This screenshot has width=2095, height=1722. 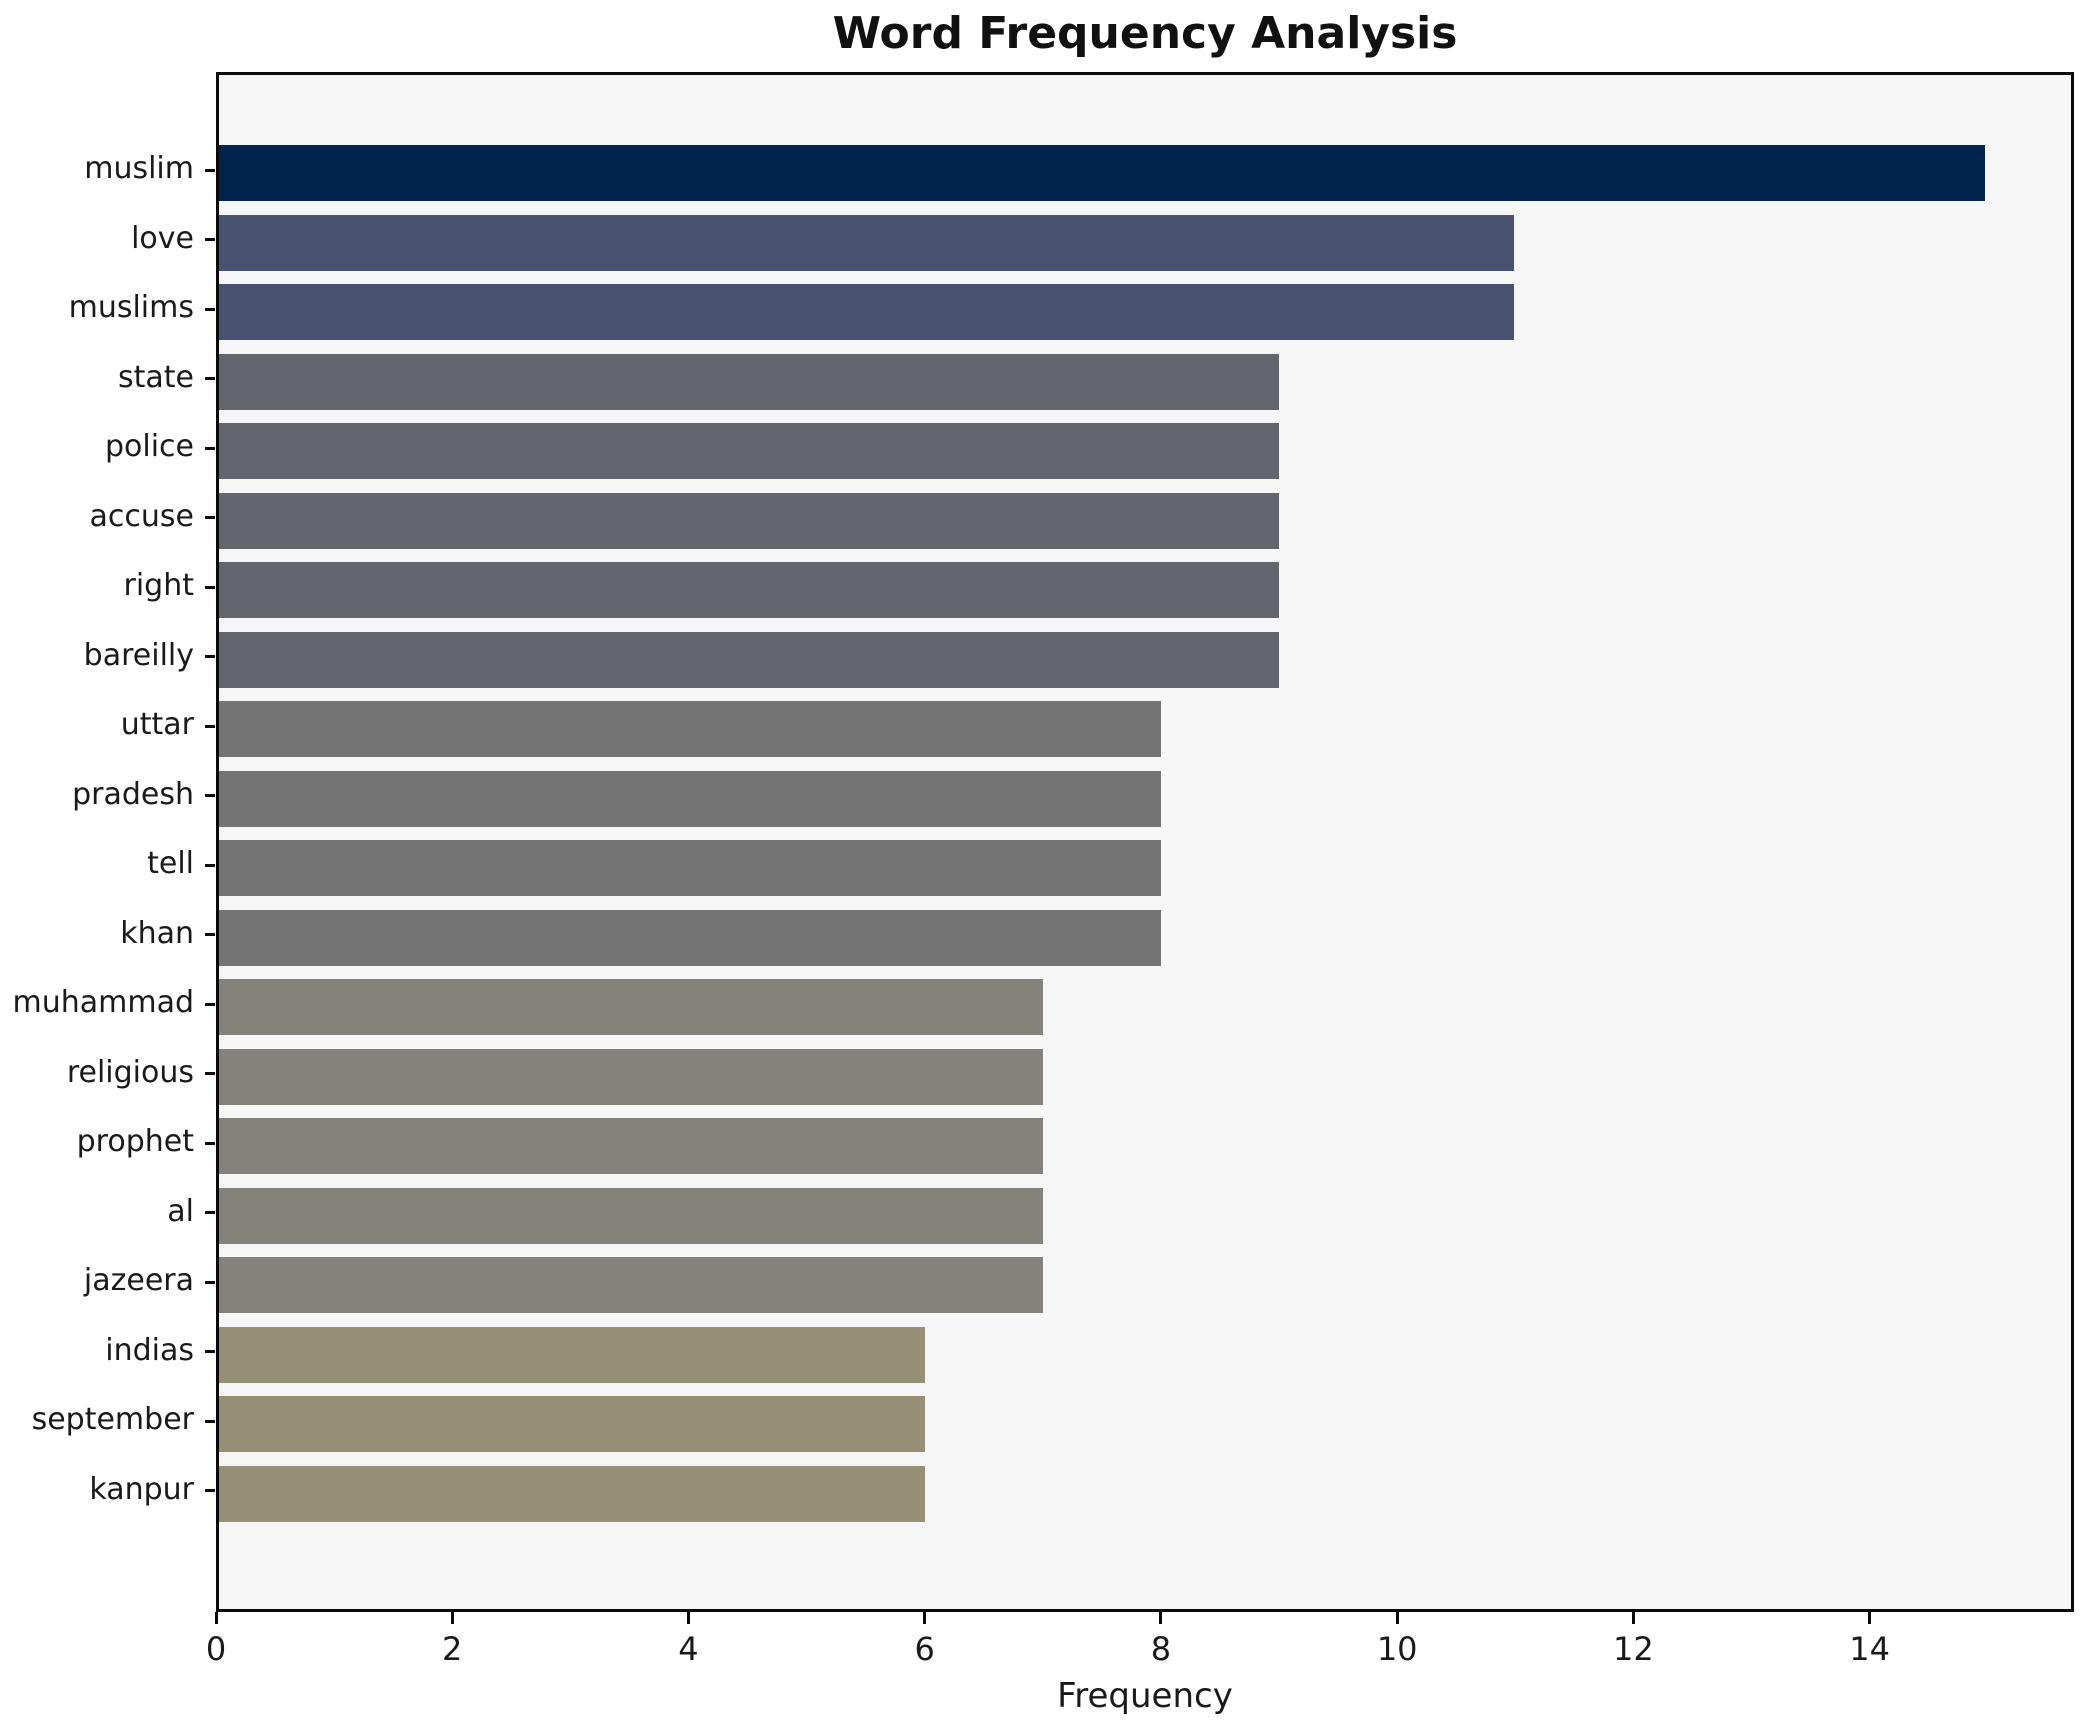 What do you see at coordinates (135, 1141) in the screenshot?
I see `y-tick-label-prophet: prophet` at bounding box center [135, 1141].